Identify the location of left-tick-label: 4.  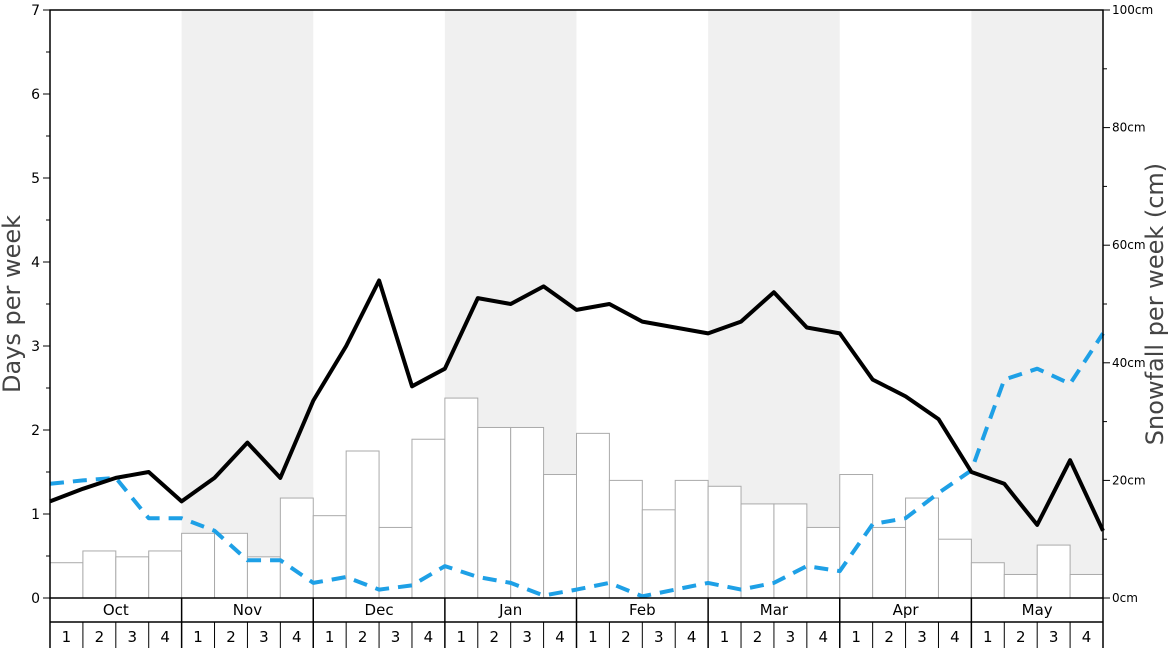
(35, 263).